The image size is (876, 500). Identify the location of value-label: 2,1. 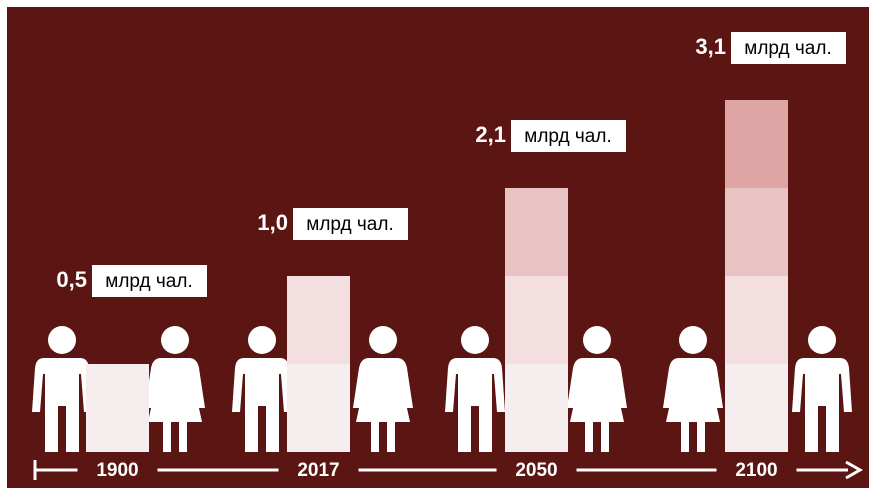
(490, 134).